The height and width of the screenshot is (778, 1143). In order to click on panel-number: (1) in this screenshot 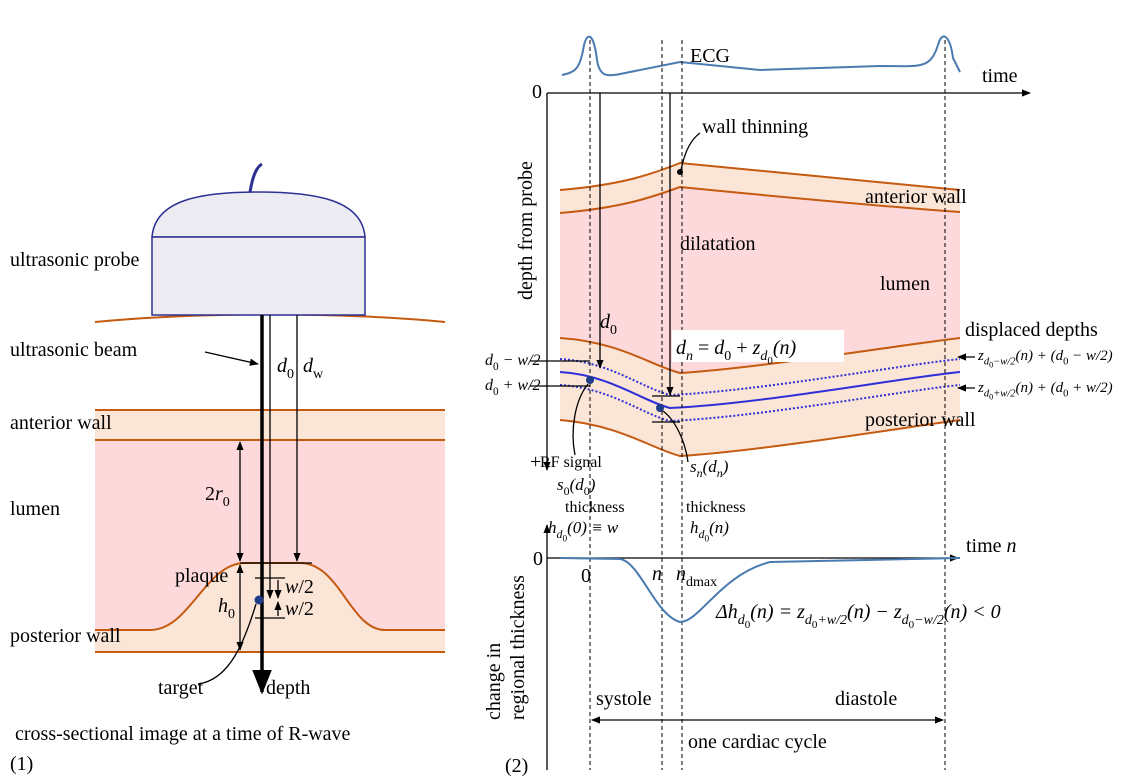, I will do `click(21, 764)`.